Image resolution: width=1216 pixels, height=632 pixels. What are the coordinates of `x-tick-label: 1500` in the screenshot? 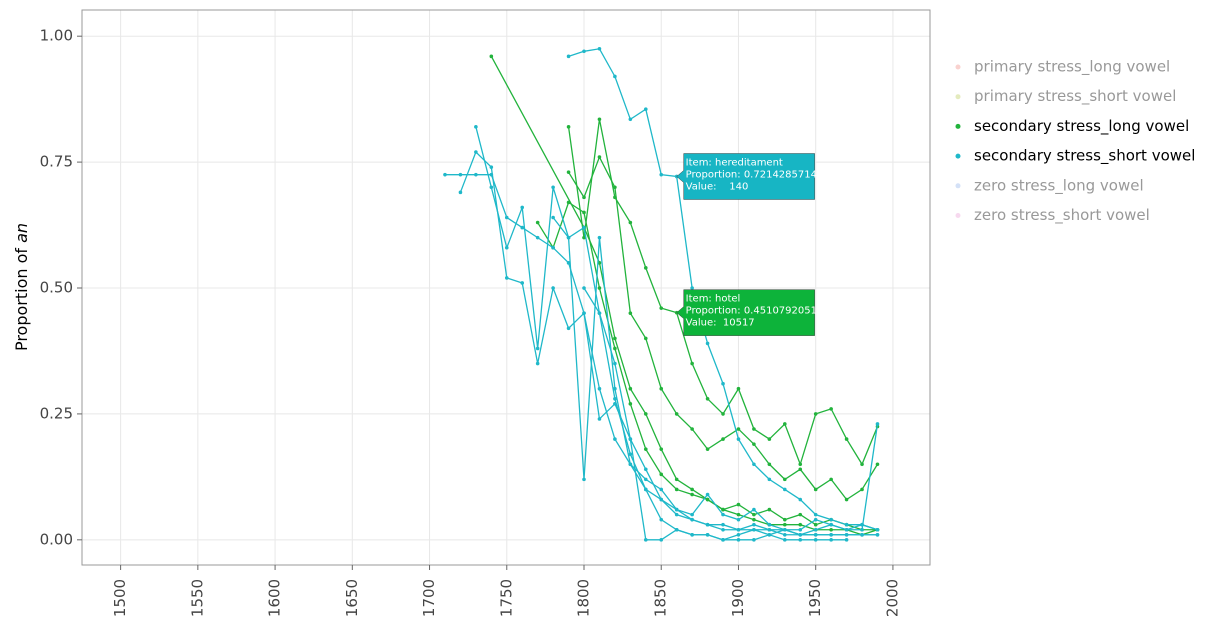 It's located at (120, 598).